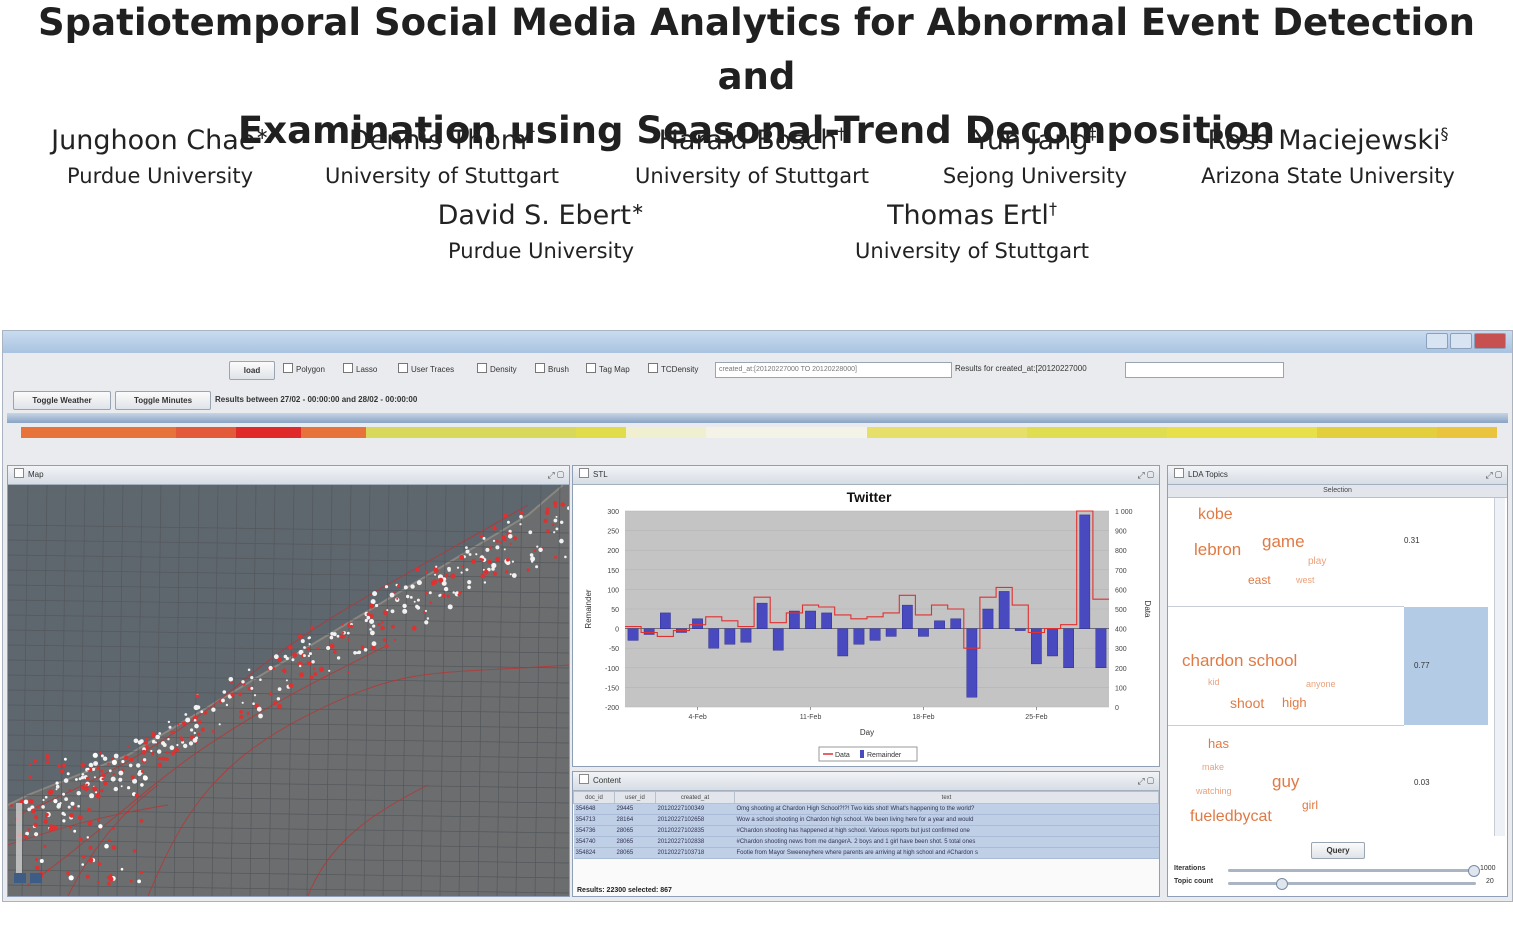 The image size is (1513, 942). Describe the element at coordinates (635, 797) in the screenshot. I see `column-header: user_id` at that location.